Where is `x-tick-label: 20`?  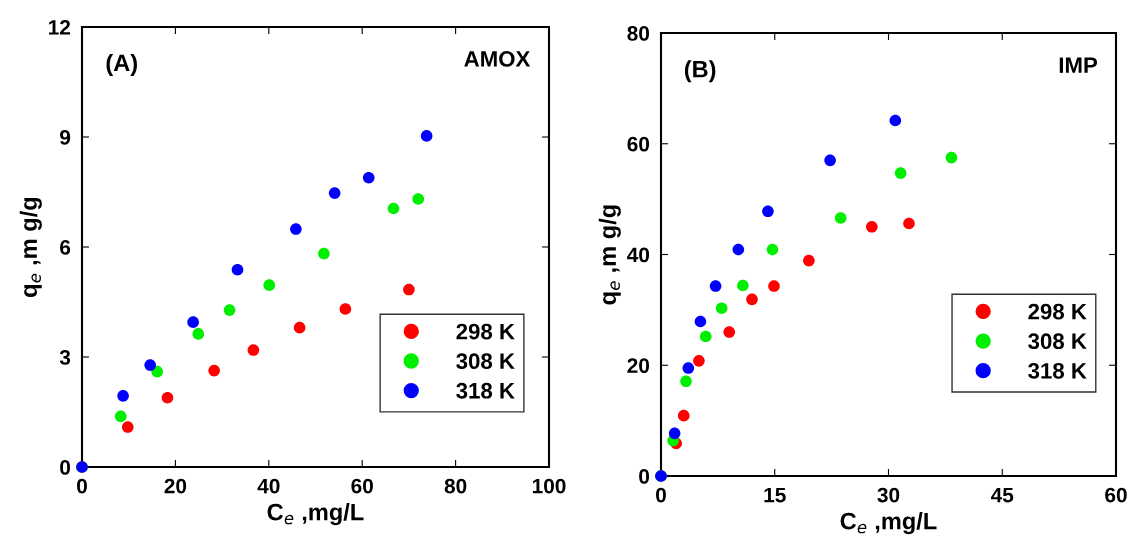
x-tick-label: 20 is located at coordinates (175, 486).